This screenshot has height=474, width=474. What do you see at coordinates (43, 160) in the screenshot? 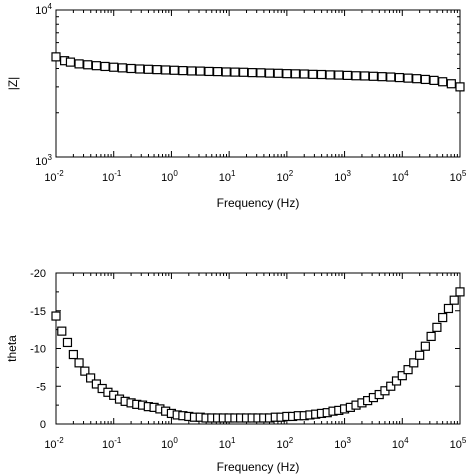
I see `y-tick-label: 10³` at bounding box center [43, 160].